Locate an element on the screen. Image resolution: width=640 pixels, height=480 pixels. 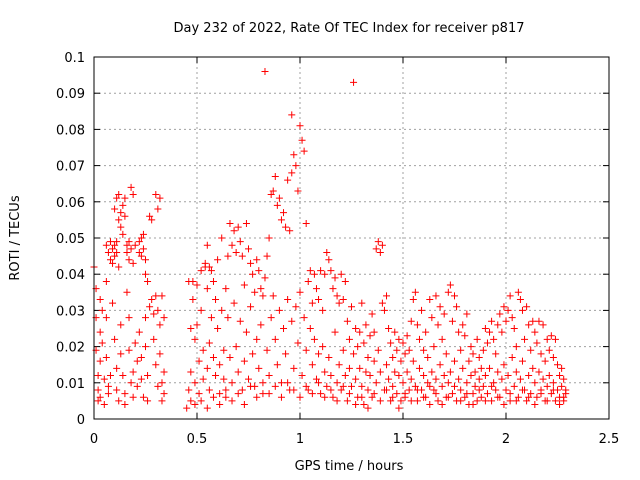
y-tick-label: 0.04 is located at coordinates (70, 275).